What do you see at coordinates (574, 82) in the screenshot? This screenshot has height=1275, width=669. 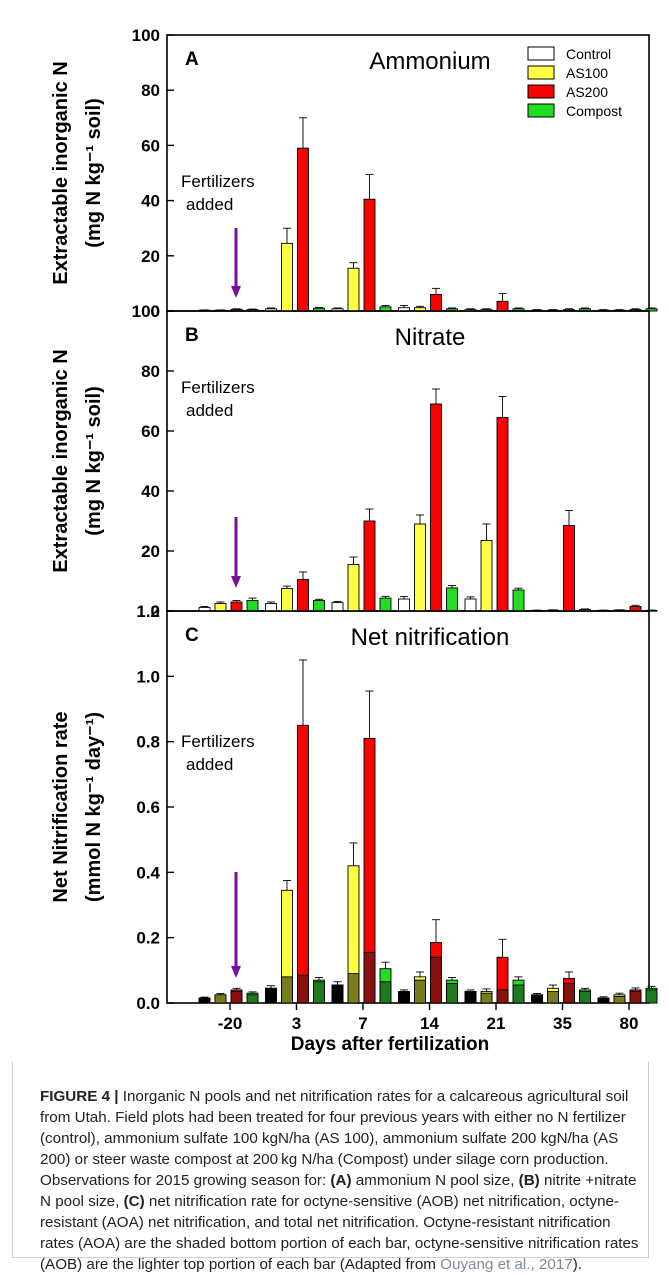 I see `legend: Control AS100 AS200 Compost` at bounding box center [574, 82].